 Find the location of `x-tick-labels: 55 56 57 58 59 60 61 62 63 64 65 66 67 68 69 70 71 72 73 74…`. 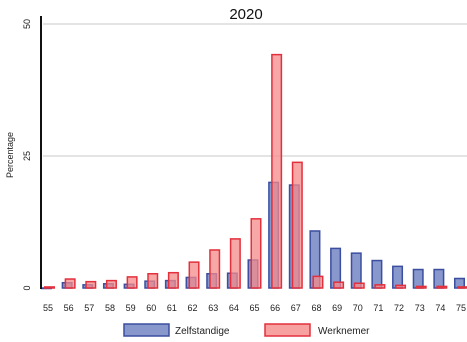

x-tick-labels: 55 56 57 58 59 60 61 62 63 64 65 66 67 68 69 70 71 72 73 74… is located at coordinates (254, 308).